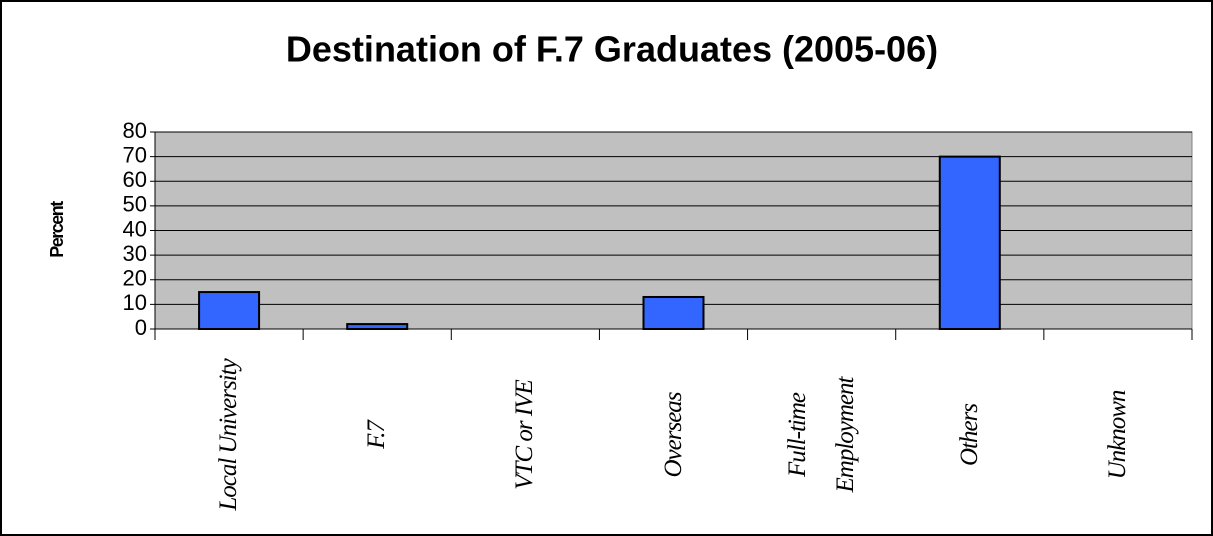 This screenshot has width=1213, height=536. Describe the element at coordinates (135, 228) in the screenshot. I see `y-tick-label: 40` at that location.